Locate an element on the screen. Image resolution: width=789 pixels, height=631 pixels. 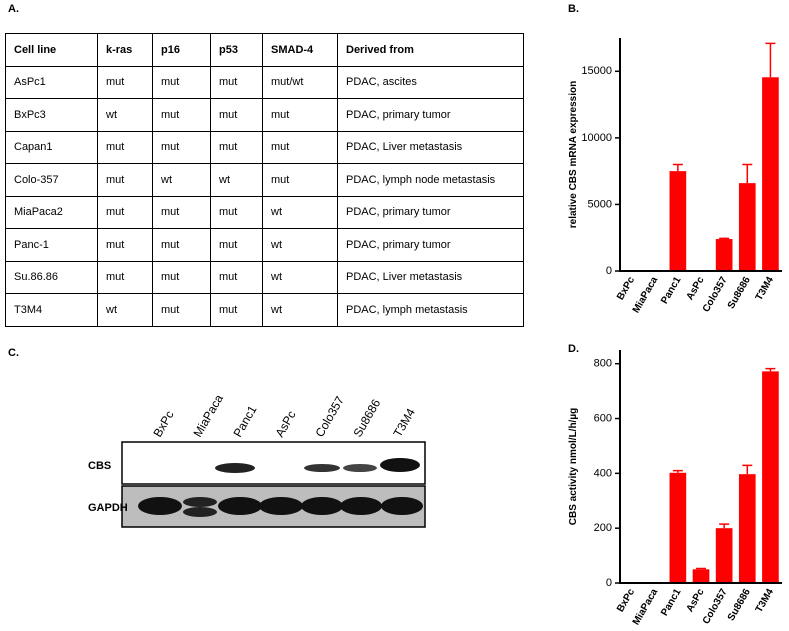
table-row: AsPc1 mut mut mut mut/wt PDAC, ascites is located at coordinates (264, 82).